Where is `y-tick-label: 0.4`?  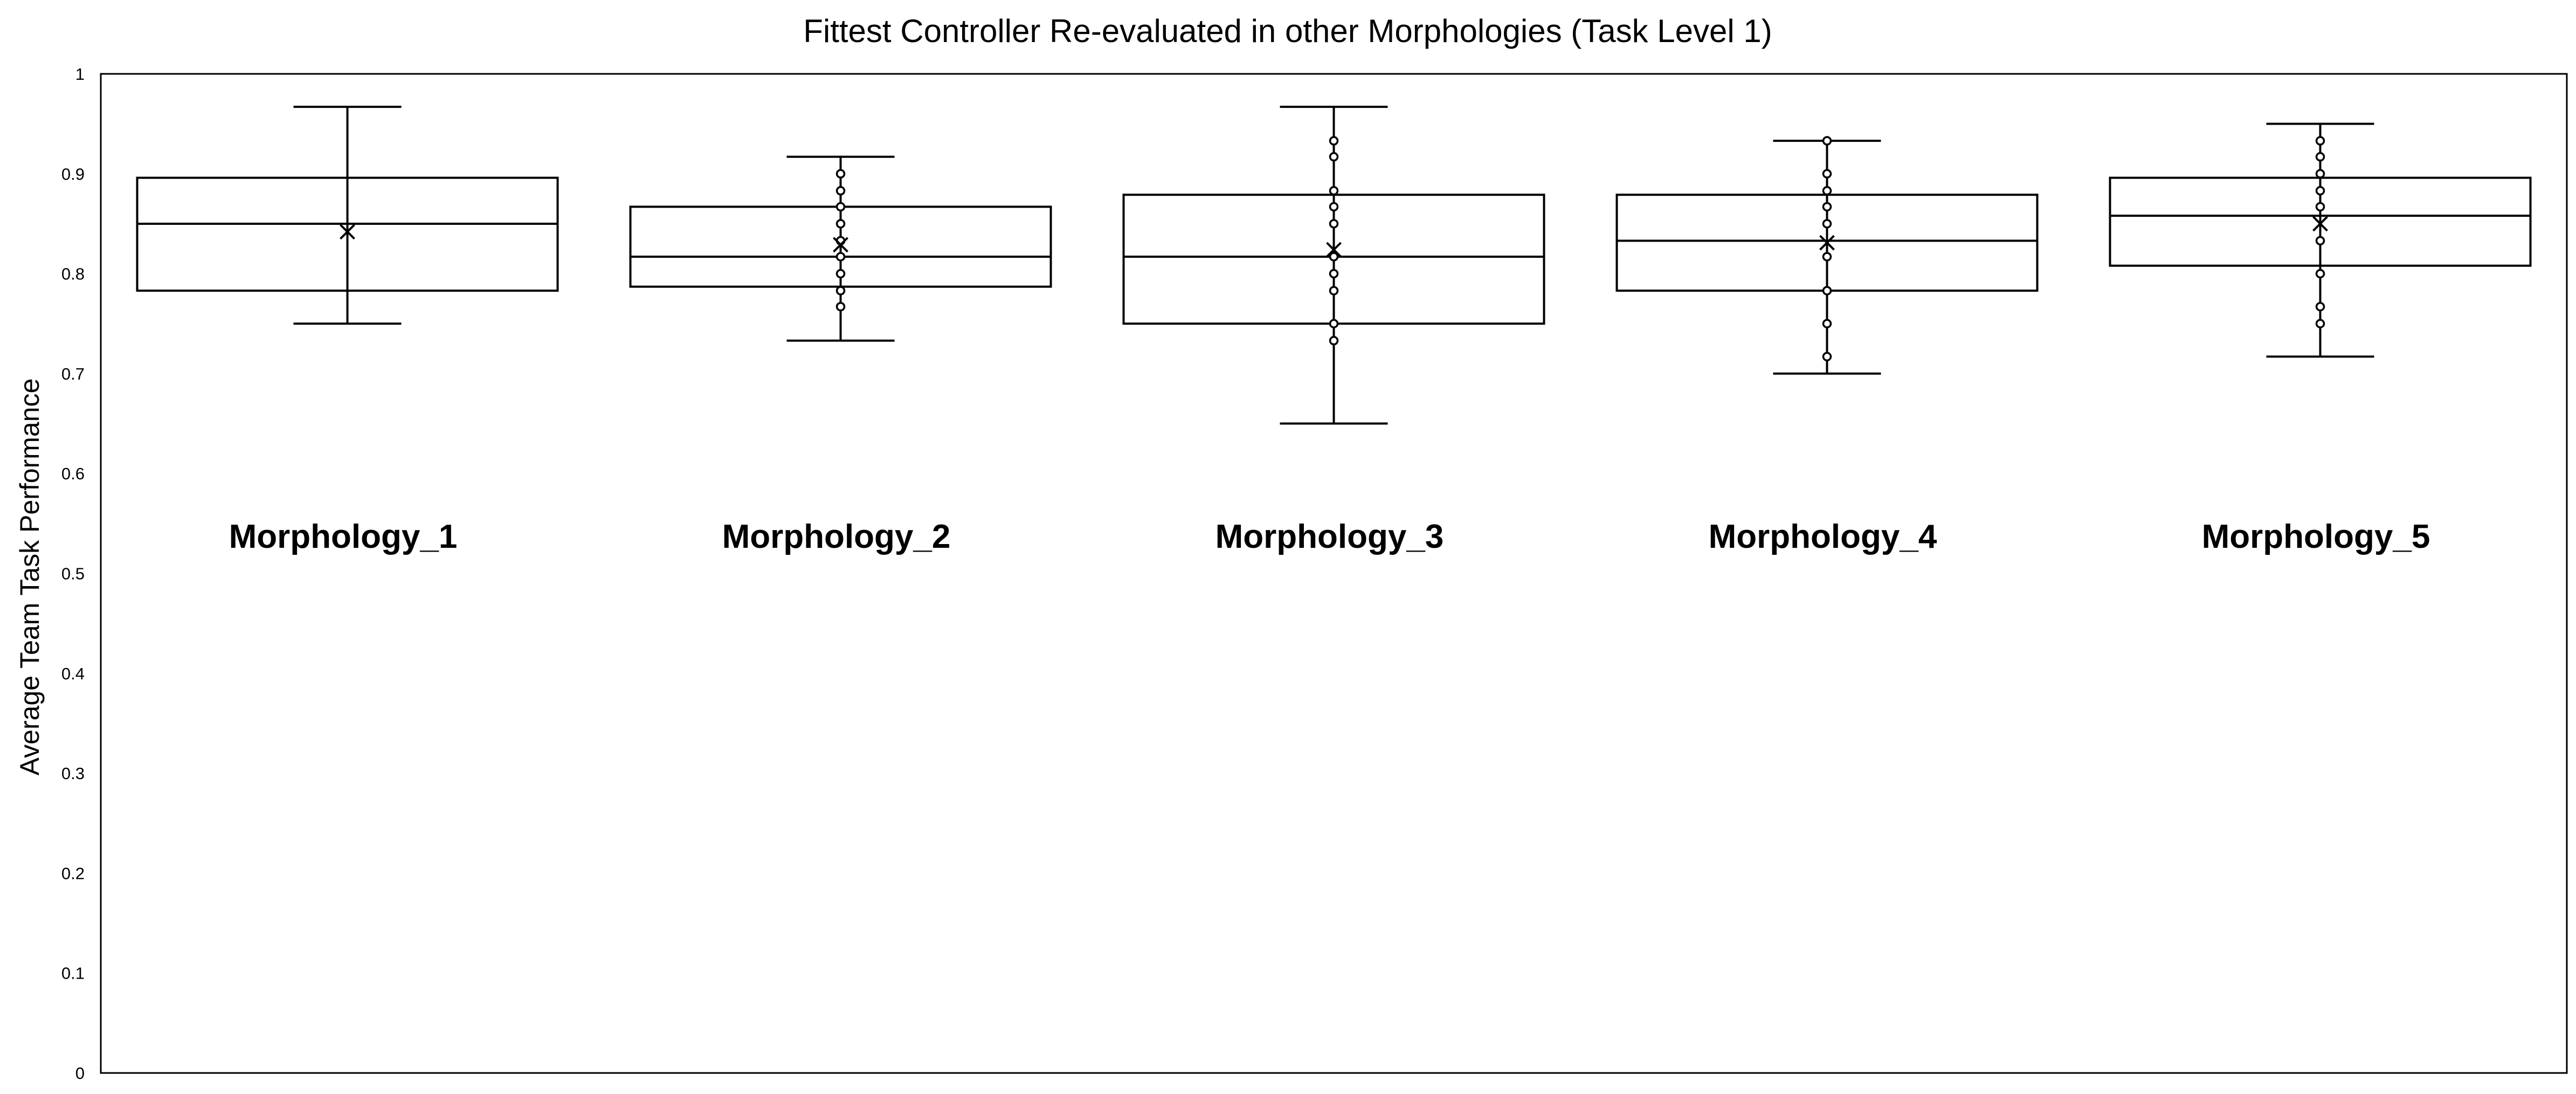
y-tick-label: 0.4 is located at coordinates (73, 673).